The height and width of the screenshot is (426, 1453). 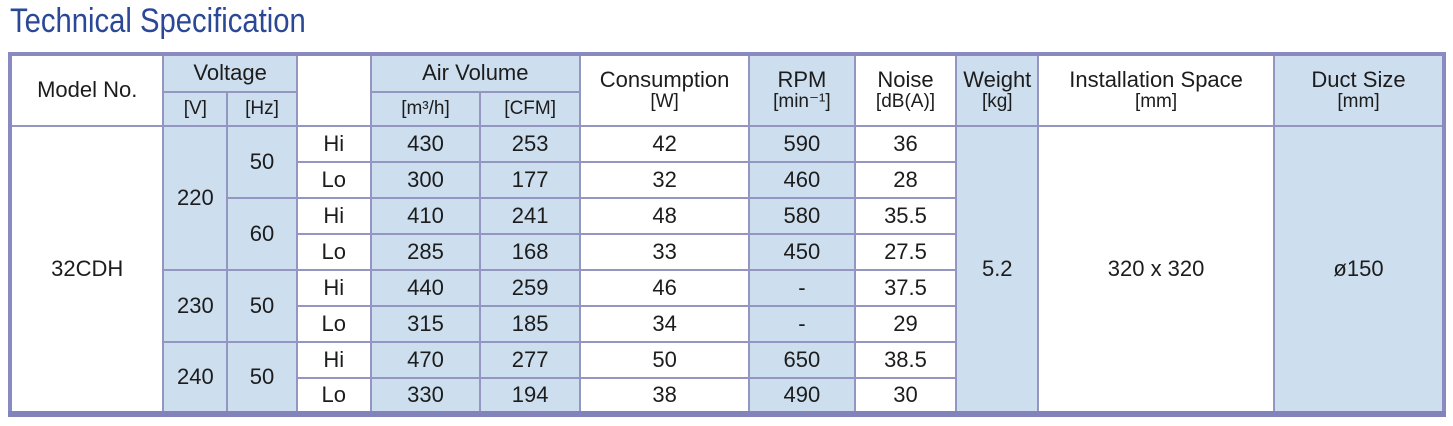 What do you see at coordinates (802, 216) in the screenshot?
I see `rpm-cell: 580` at bounding box center [802, 216].